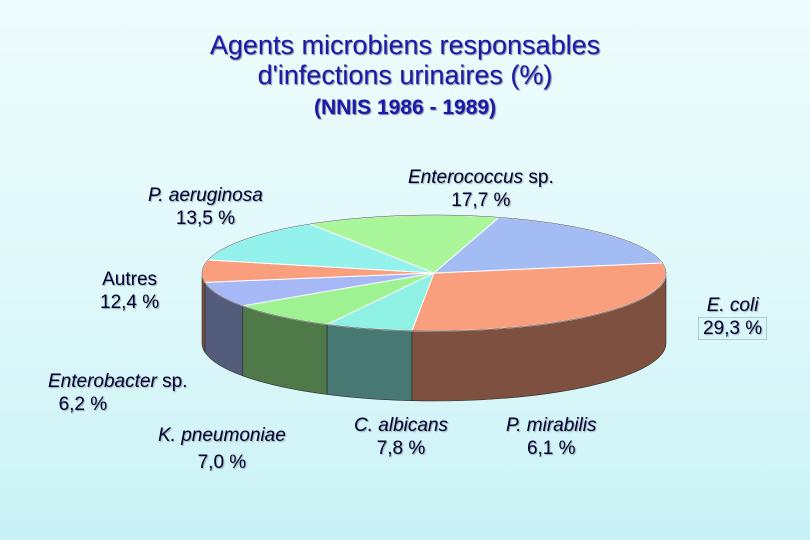  What do you see at coordinates (481, 189) in the screenshot?
I see `label-enterococcus: Enterococcus sp. 17,7 %` at bounding box center [481, 189].